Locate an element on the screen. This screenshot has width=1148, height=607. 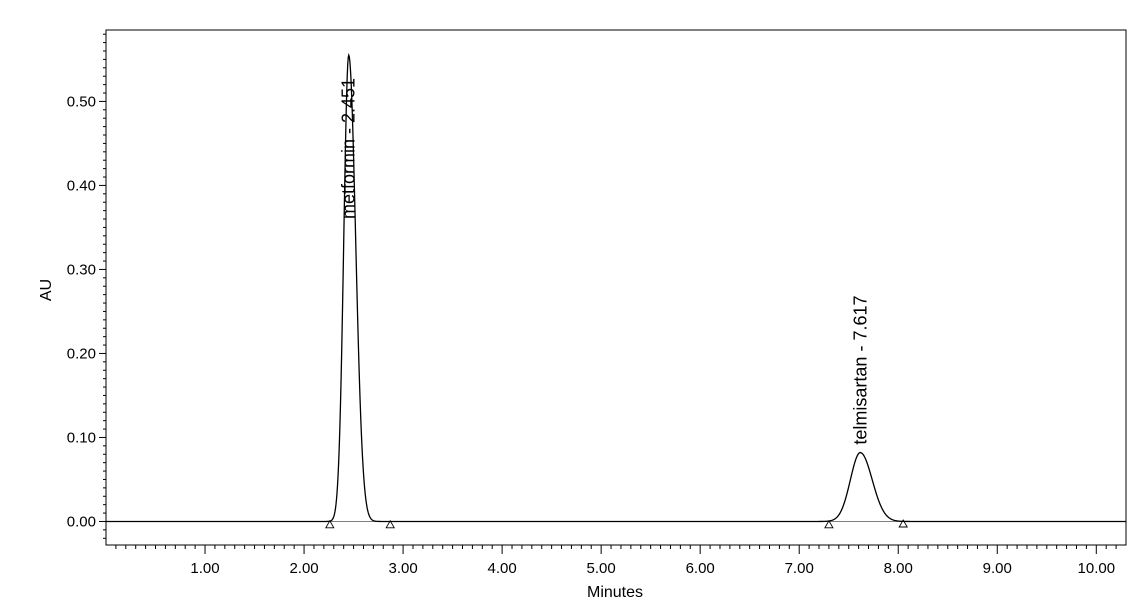
x-tick-label: 6.00 is located at coordinates (700, 568).